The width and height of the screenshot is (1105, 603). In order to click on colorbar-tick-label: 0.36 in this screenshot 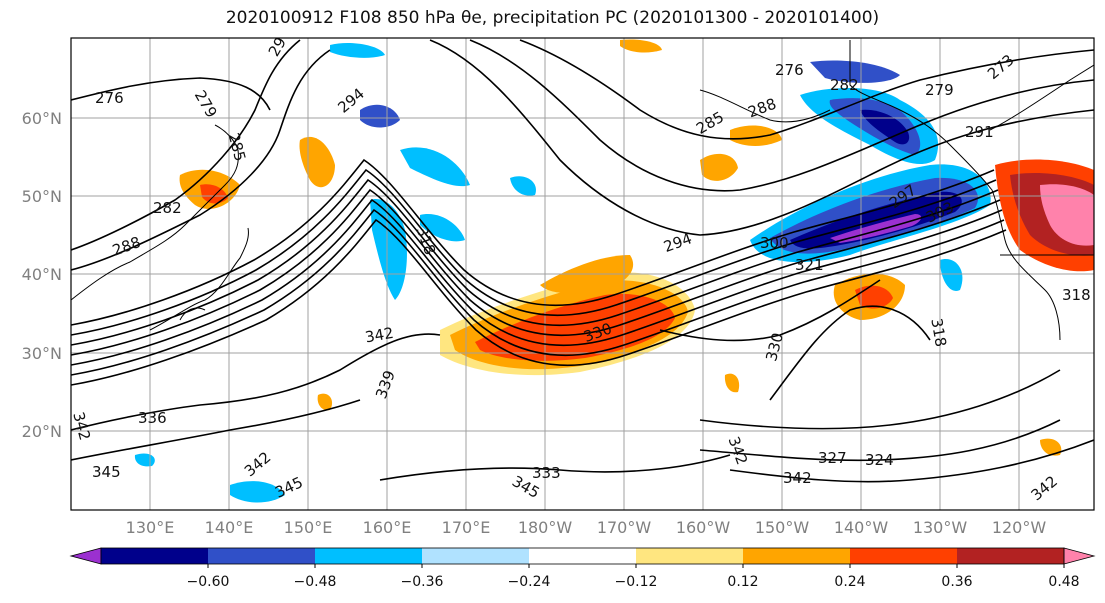, I will do `click(956, 582)`.